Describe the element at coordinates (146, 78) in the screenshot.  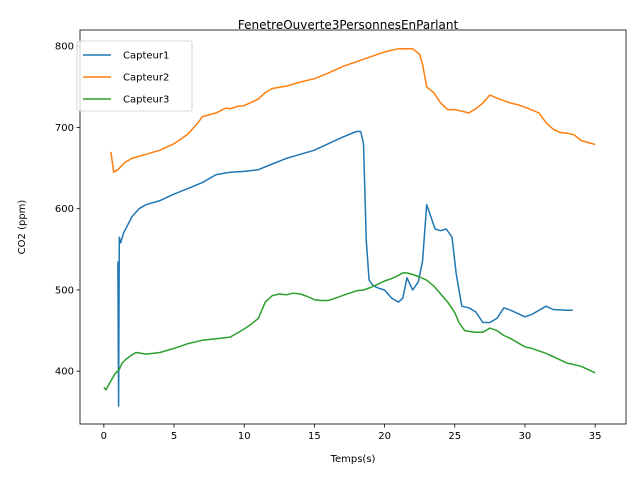
I see `legend-label-capteur2: Capteur2` at that location.